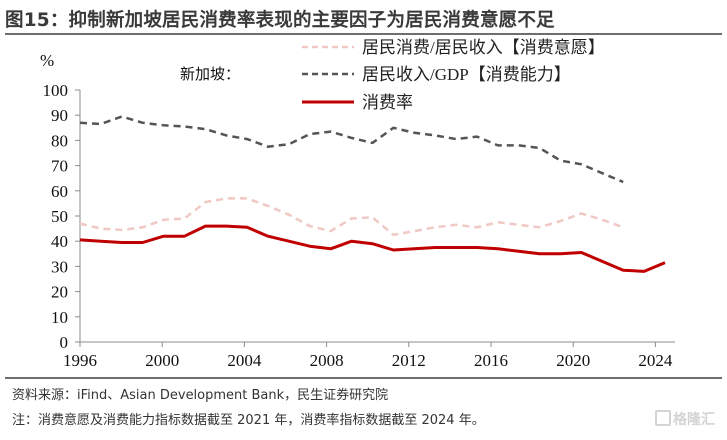 The width and height of the screenshot is (727, 440). What do you see at coordinates (483, 47) in the screenshot?
I see `legend-label-0: 居民消费/居民收入【消费意愿】` at bounding box center [483, 47].